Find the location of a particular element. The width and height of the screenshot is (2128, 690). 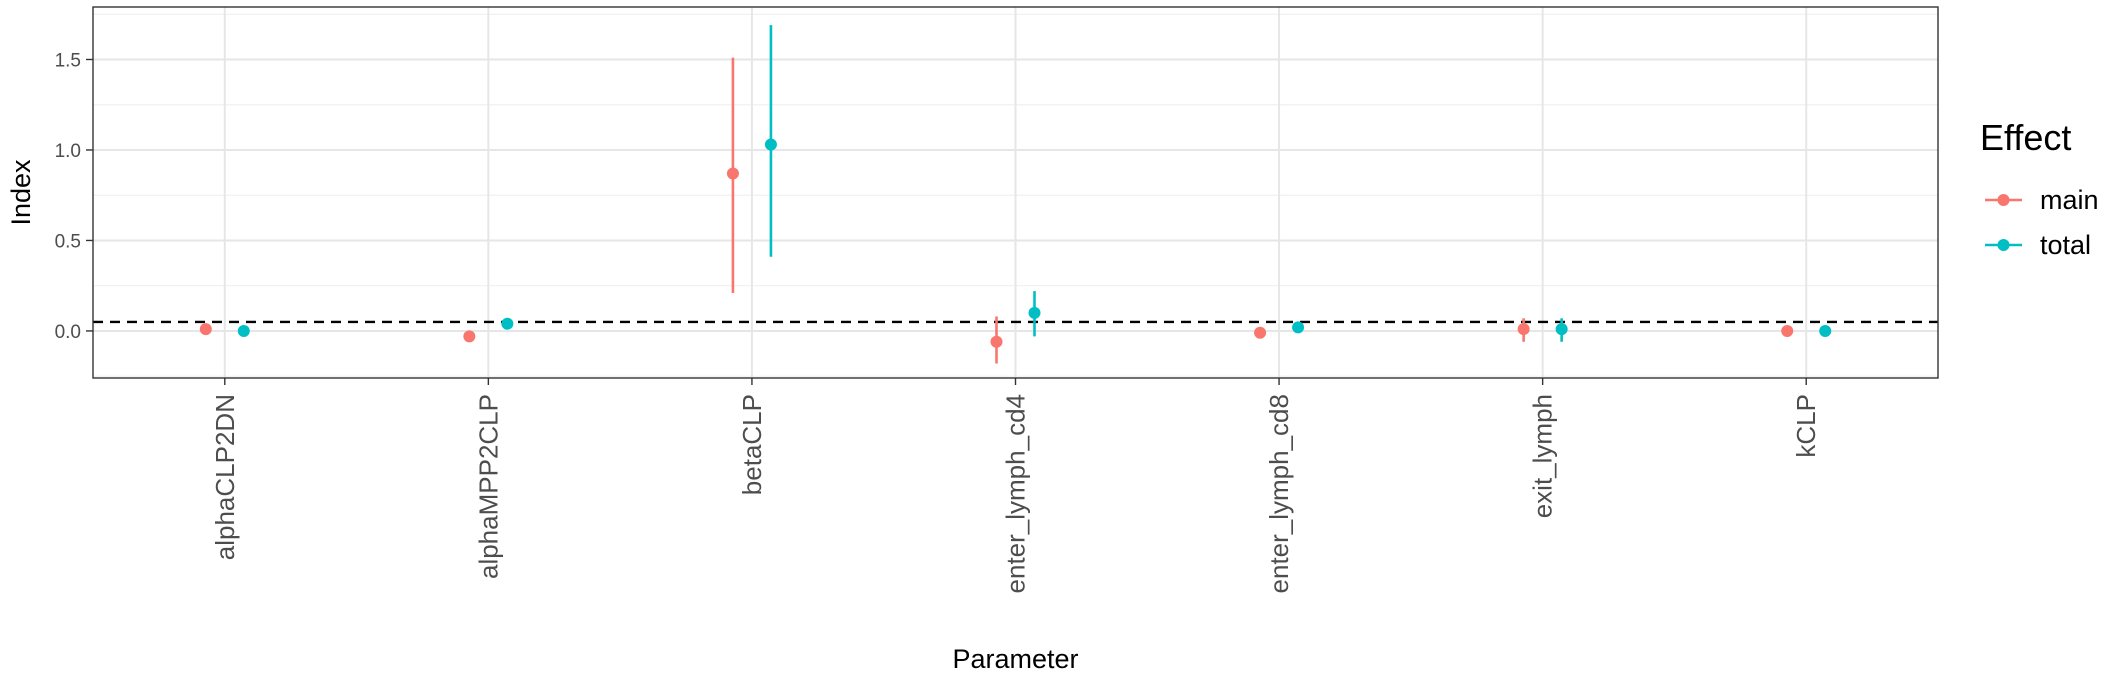

y-tick-label: 1.0 is located at coordinates (68, 151).